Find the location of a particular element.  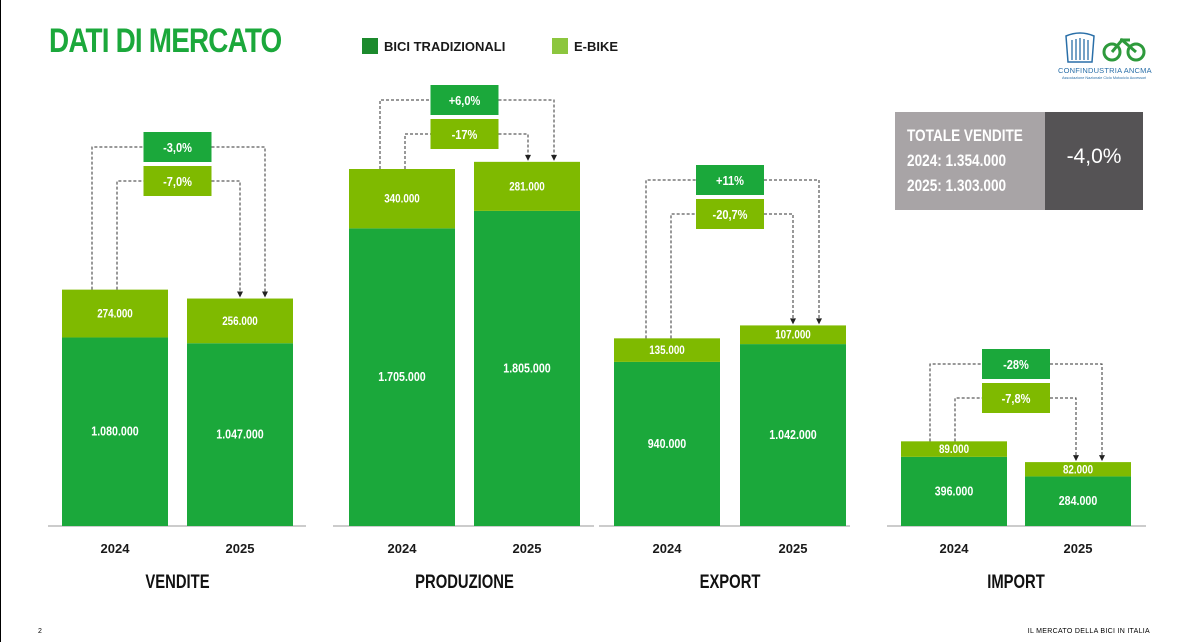

data-label-traditional: 1.042.000 is located at coordinates (793, 434).